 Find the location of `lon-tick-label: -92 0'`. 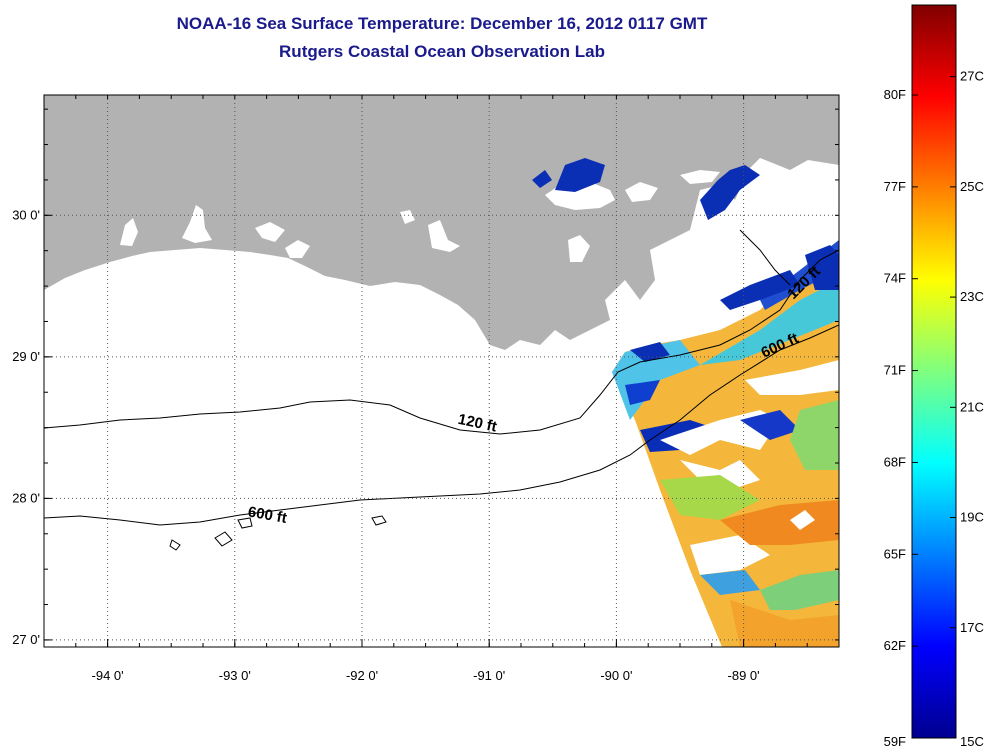

lon-tick-label: -92 0' is located at coordinates (362, 675).